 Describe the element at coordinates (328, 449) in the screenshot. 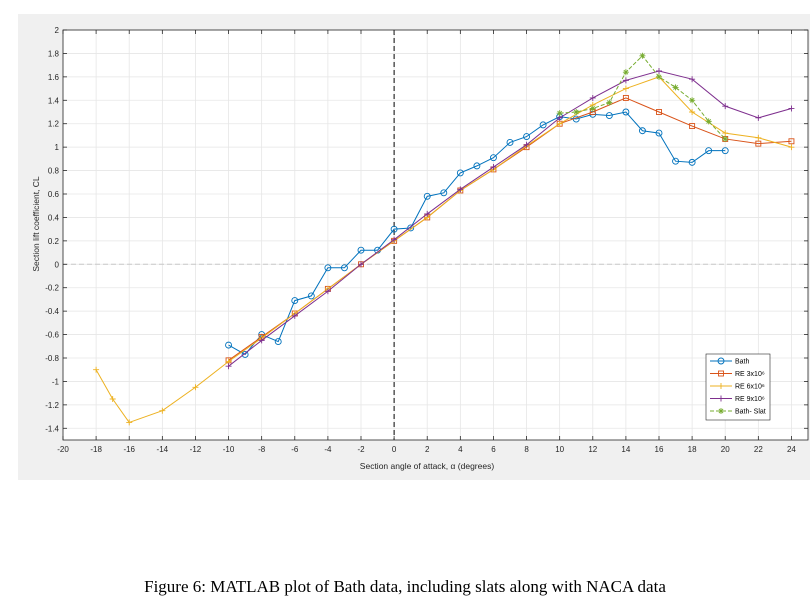

I see `x-tick-label: -4` at that location.